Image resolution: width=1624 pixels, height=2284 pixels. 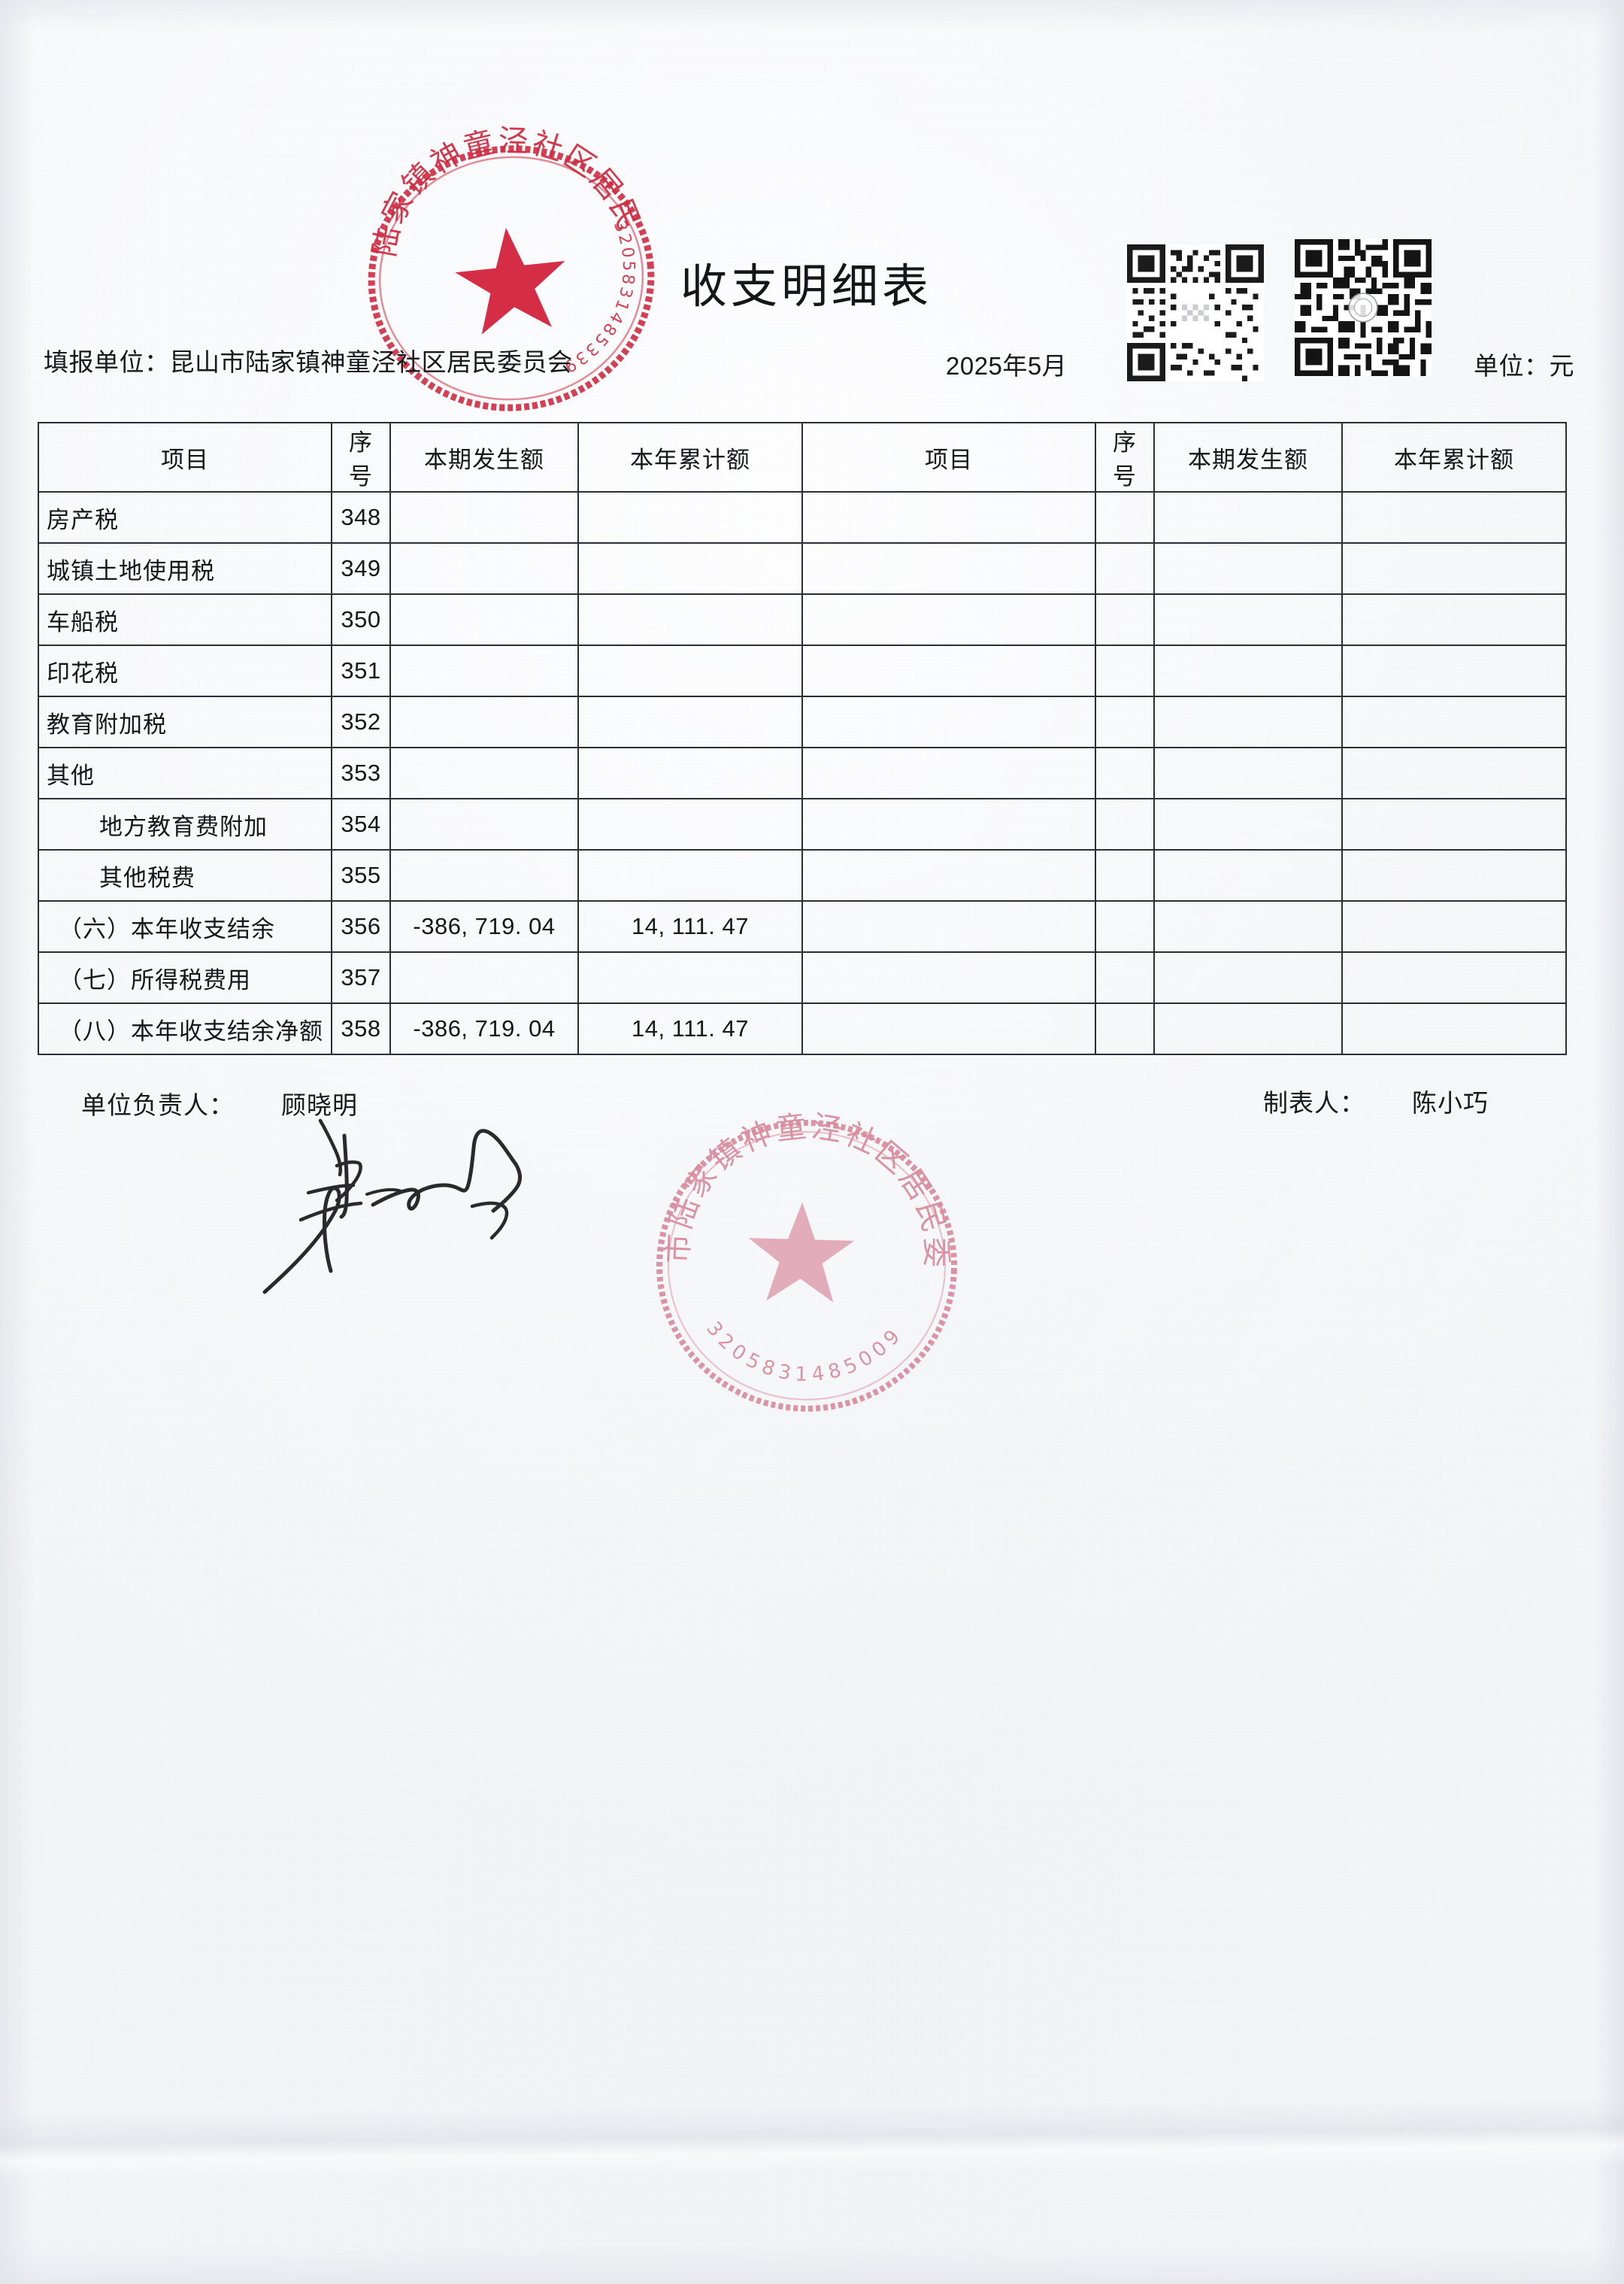 I want to click on preparer-line: 制表人： 陈小巧, so click(x=1376, y=1101).